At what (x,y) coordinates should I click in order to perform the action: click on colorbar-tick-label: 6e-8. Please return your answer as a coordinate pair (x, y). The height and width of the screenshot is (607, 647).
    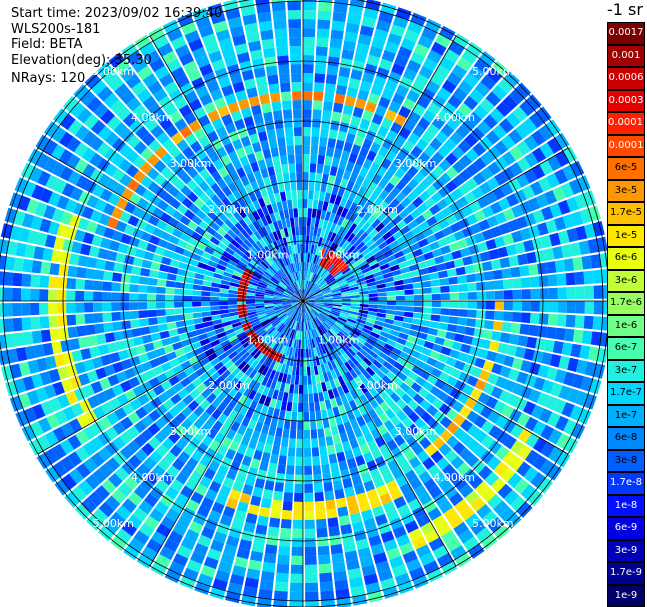
    Looking at the image, I should click on (626, 437).